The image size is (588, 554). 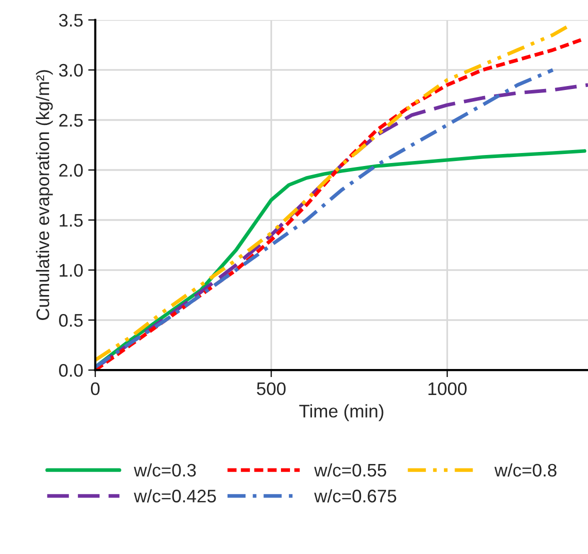 I want to click on legend-label: w/c=0.425, so click(x=175, y=495).